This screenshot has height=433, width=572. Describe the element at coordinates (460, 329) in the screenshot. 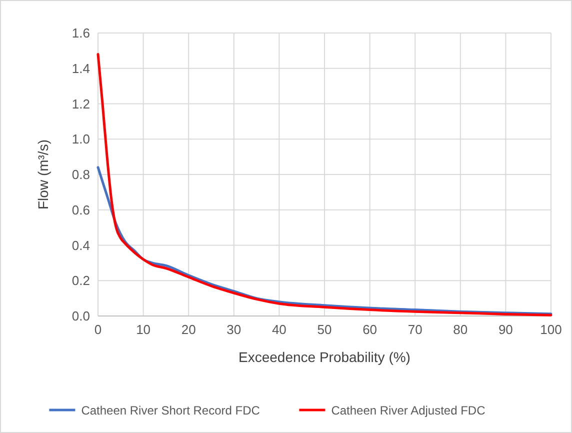

I see `x-tick-label: 80` at that location.